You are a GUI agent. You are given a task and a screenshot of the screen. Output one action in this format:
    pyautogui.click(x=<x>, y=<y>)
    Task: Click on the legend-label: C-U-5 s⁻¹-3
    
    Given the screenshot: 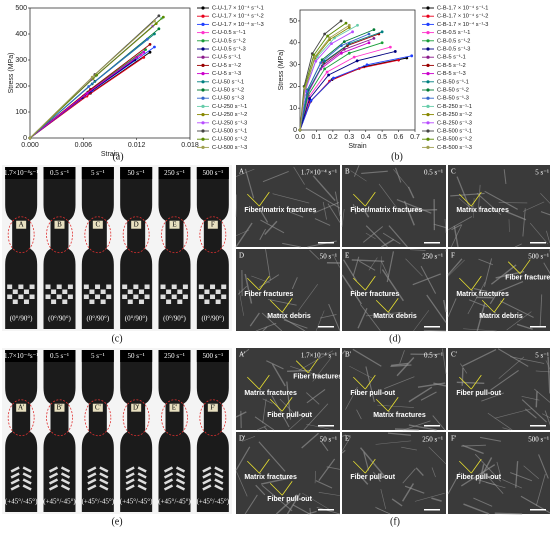 What is the action you would take?
    pyautogui.click(x=226, y=74)
    